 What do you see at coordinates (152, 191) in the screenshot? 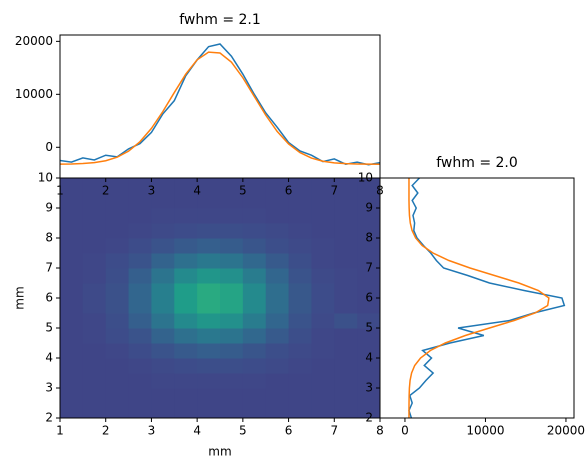
I see `x-tick-label: 3` at bounding box center [152, 191].